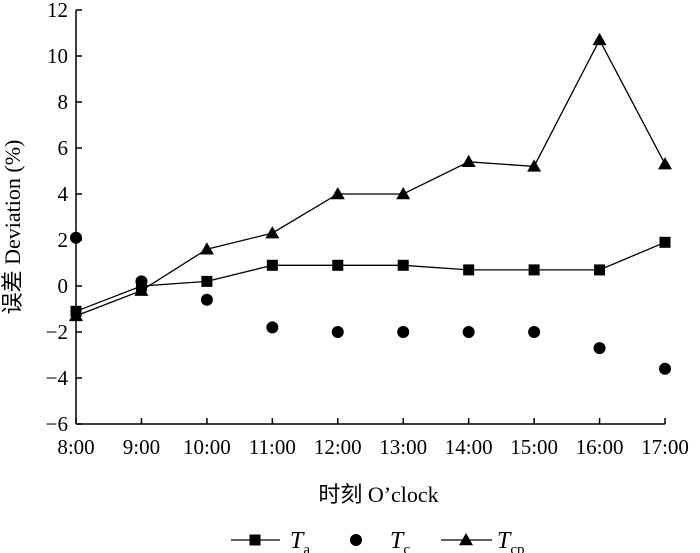 Image resolution: width=700 pixels, height=553 pixels. I want to click on legend-label-subscript: c, so click(406, 547).